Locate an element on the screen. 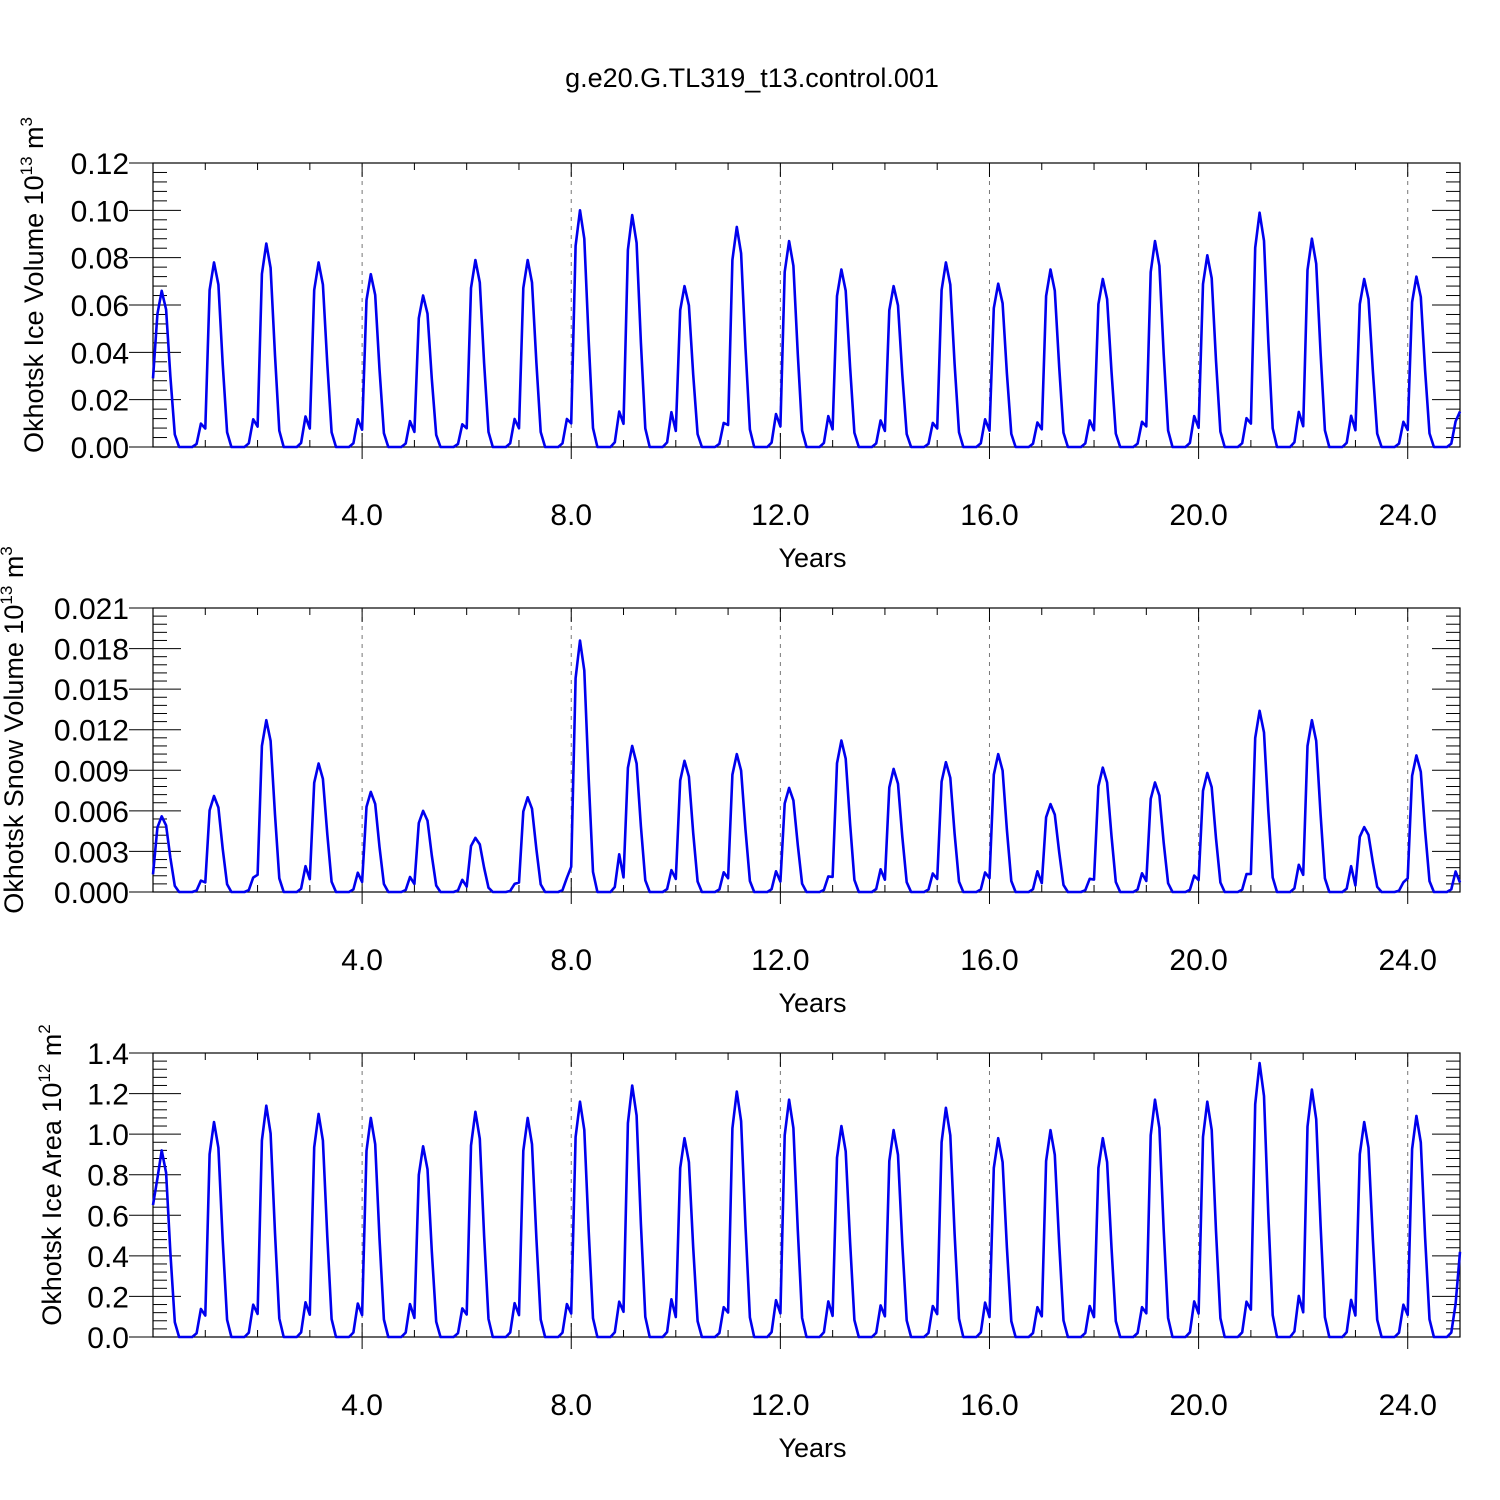 The width and height of the screenshot is (1500, 1500). y-tick-label: 0.2 is located at coordinates (108, 1297).